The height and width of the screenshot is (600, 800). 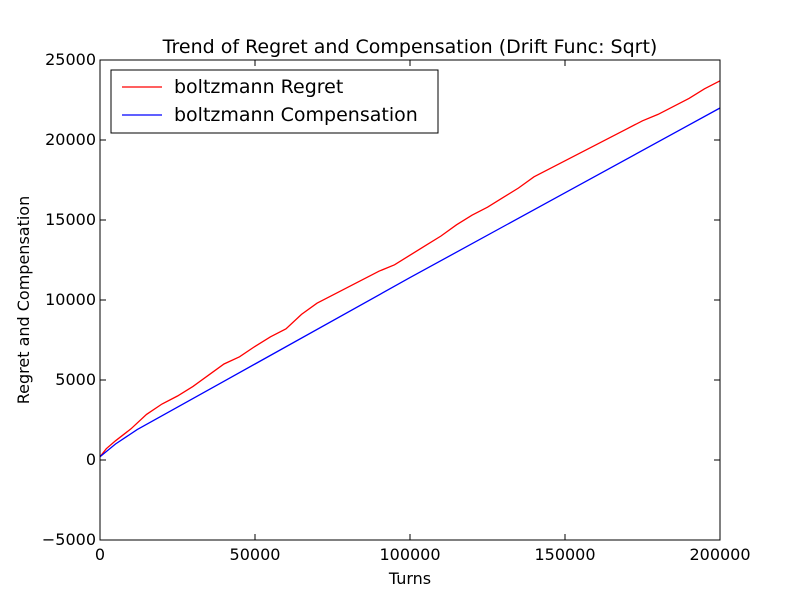 I want to click on legend-label: boltzmann Compensation, so click(x=296, y=115).